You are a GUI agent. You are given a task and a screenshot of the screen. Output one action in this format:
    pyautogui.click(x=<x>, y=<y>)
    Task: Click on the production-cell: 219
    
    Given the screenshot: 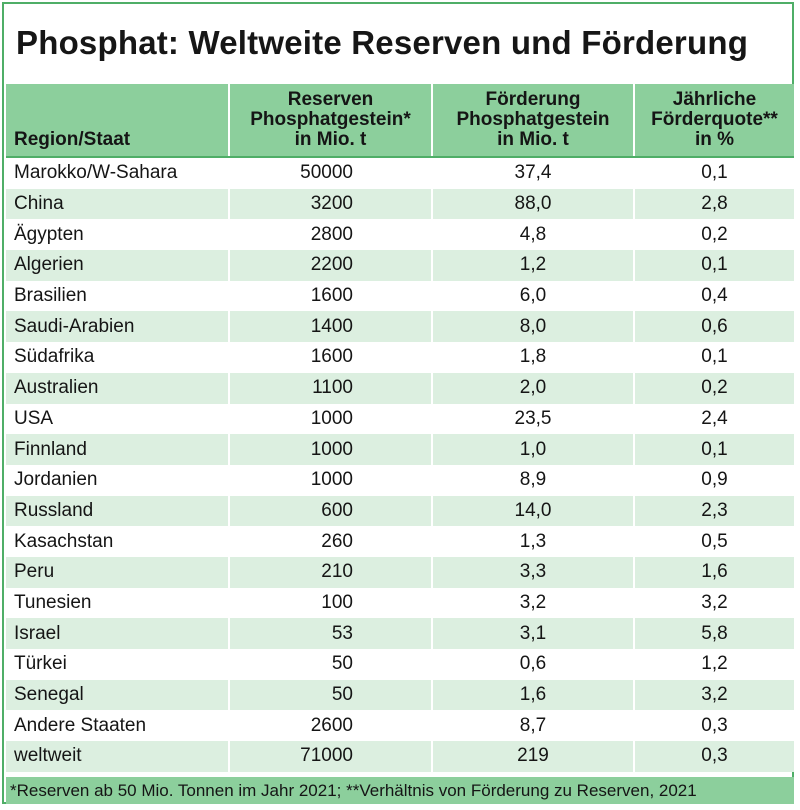 What is the action you would take?
    pyautogui.click(x=532, y=756)
    